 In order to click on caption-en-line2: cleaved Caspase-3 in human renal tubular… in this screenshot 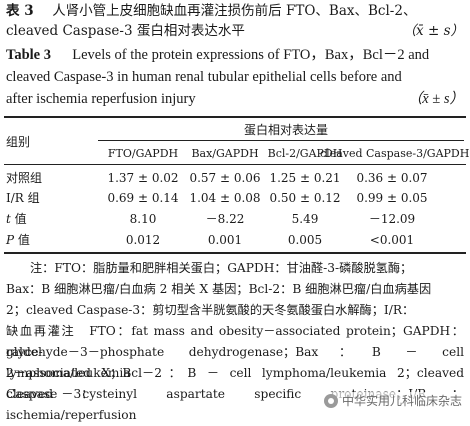, I will do `click(204, 77)`.